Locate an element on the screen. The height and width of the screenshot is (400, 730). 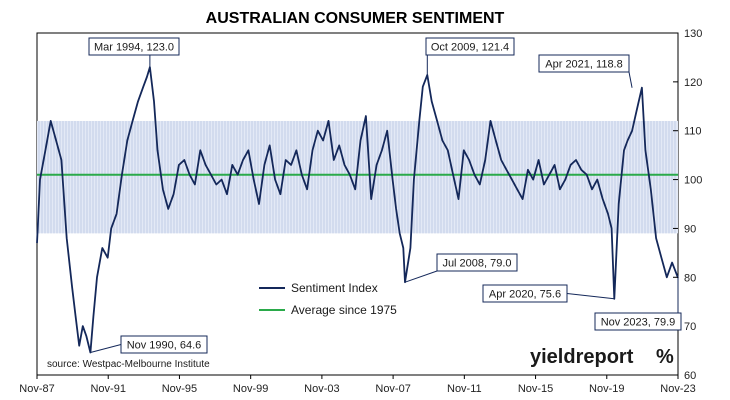
y-tick-label: 80 is located at coordinates (690, 278).